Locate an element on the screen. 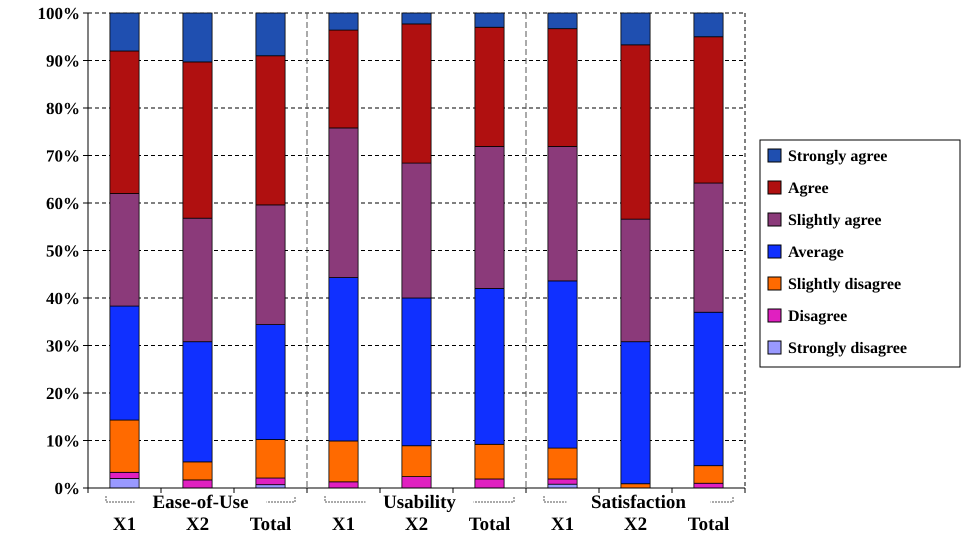 Image resolution: width=962 pixels, height=537 pixels. legend-label: Slightly disagree is located at coordinates (845, 284).